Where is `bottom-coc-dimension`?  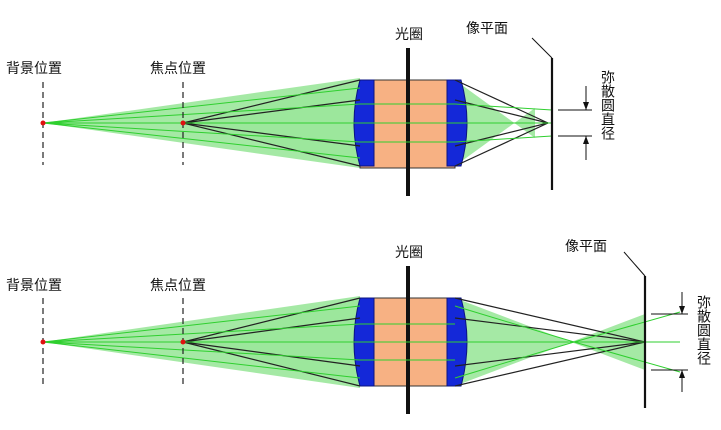
bottom-coc-dimension is located at coordinates (669, 342).